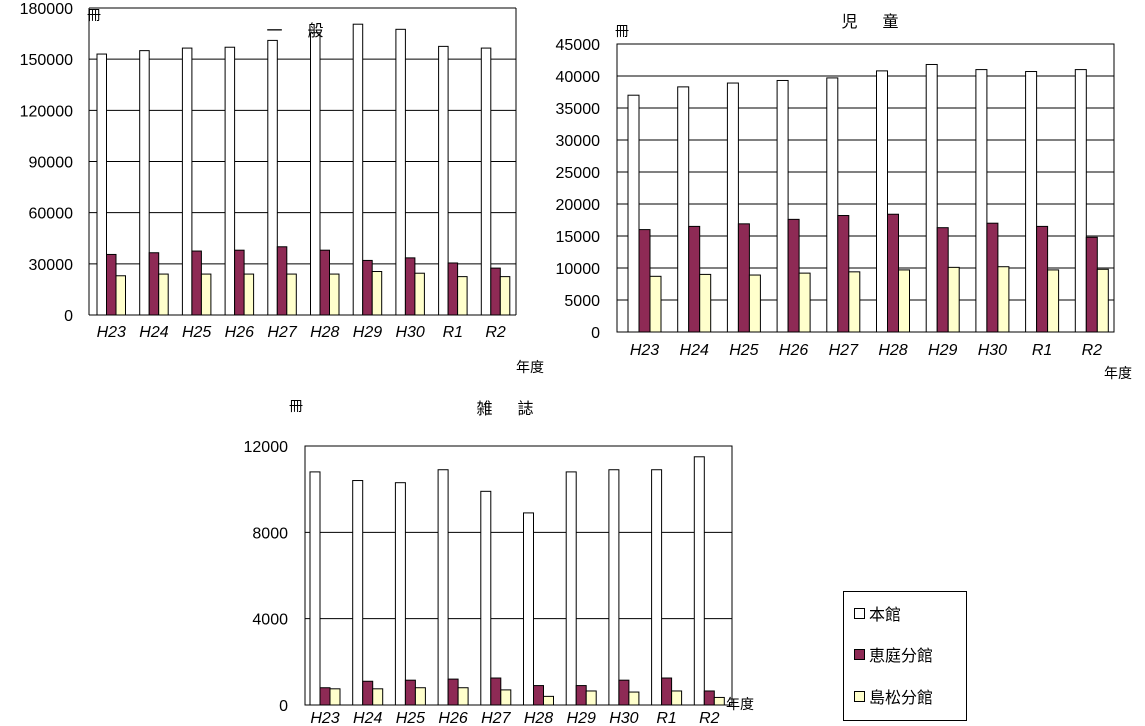 The image size is (1145, 726). I want to click on children-ytick-label-9: 45000, so click(578, 45).